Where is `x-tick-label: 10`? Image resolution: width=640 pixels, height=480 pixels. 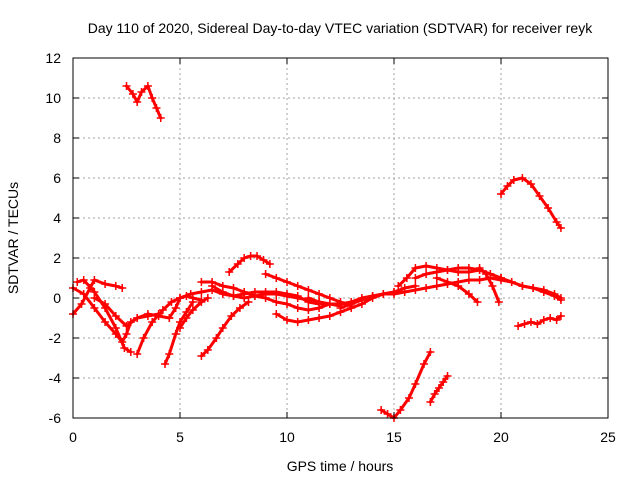 x-tick-label: 10 is located at coordinates (287, 437).